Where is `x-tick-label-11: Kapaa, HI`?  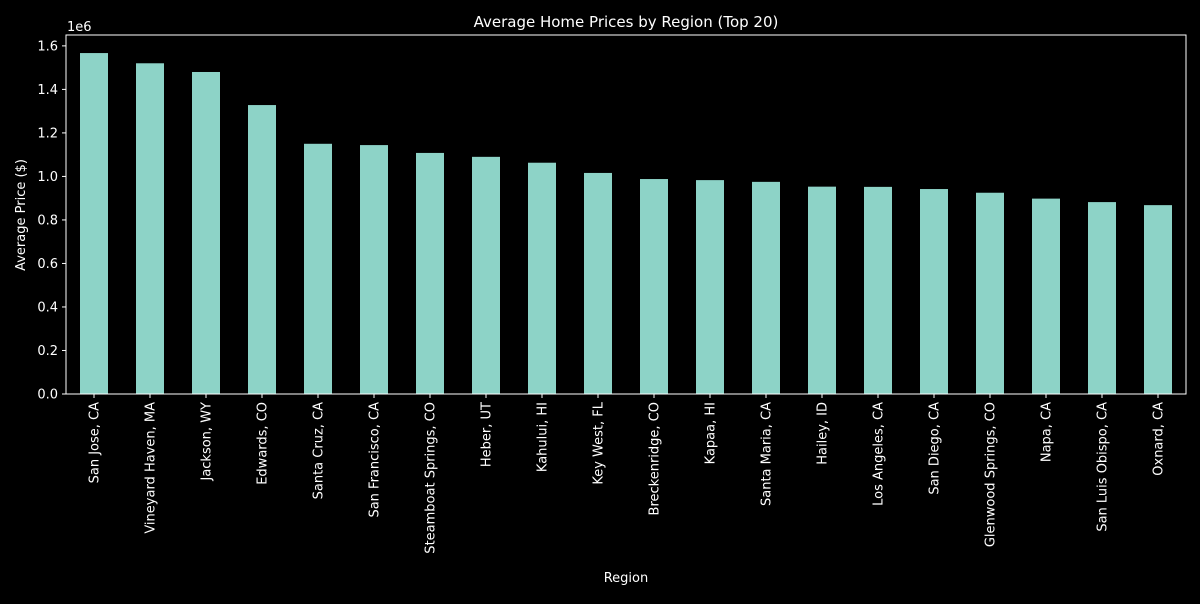 x-tick-label-11: Kapaa, HI is located at coordinates (711, 433).